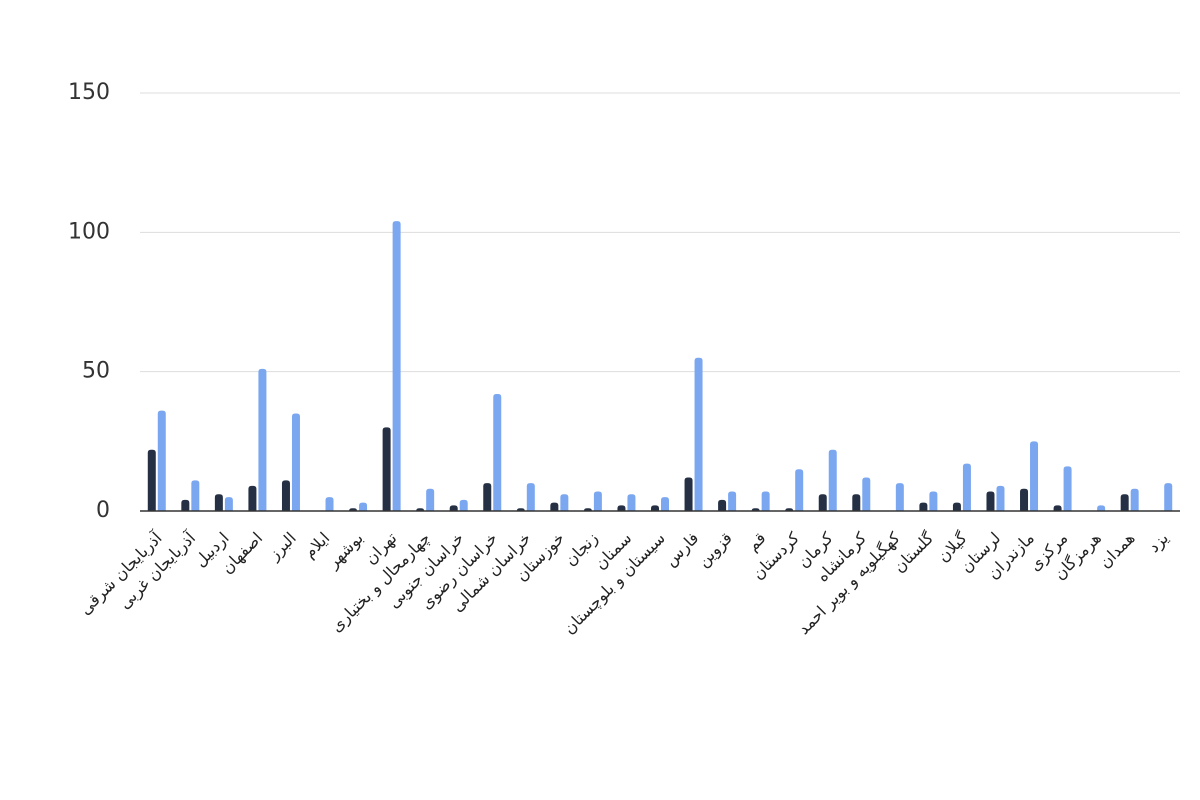 The height and width of the screenshot is (800, 1200). Describe the element at coordinates (682, 549) in the screenshot. I see `x-tick-label: فارس` at that location.